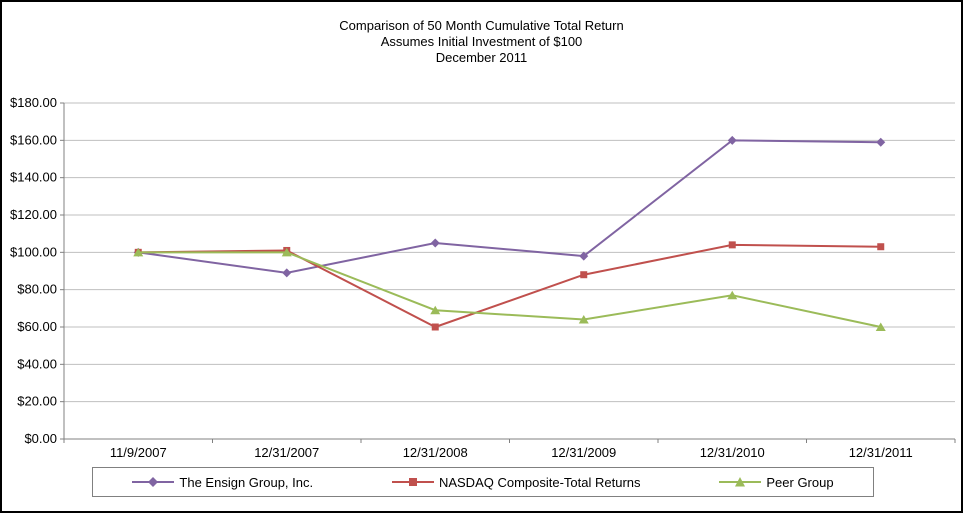 The image size is (963, 513). Describe the element at coordinates (37, 289) in the screenshot. I see `y-axis-label: $80.00` at that location.